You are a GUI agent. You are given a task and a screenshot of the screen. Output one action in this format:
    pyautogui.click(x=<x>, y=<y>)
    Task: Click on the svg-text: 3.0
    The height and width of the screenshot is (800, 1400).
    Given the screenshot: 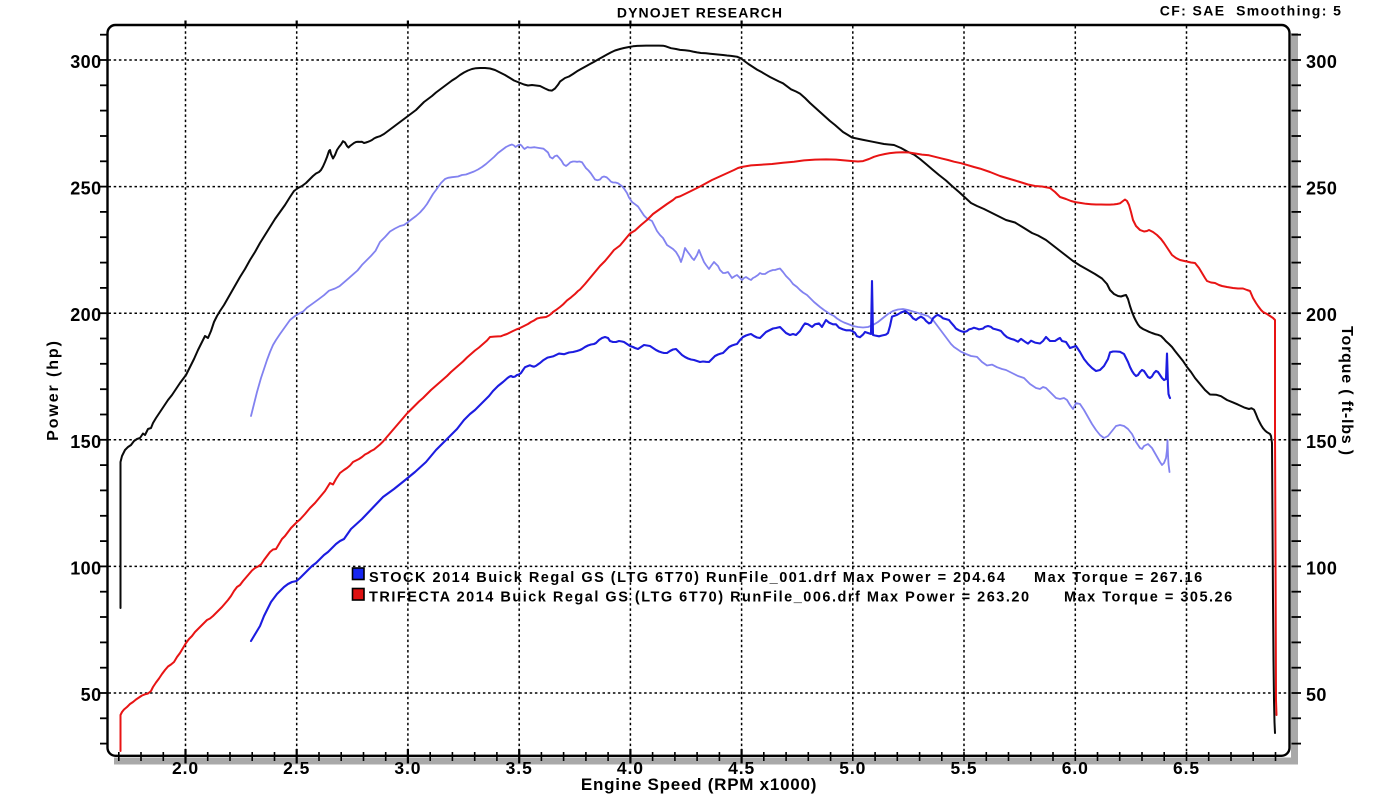 What is the action you would take?
    pyautogui.click(x=407, y=768)
    